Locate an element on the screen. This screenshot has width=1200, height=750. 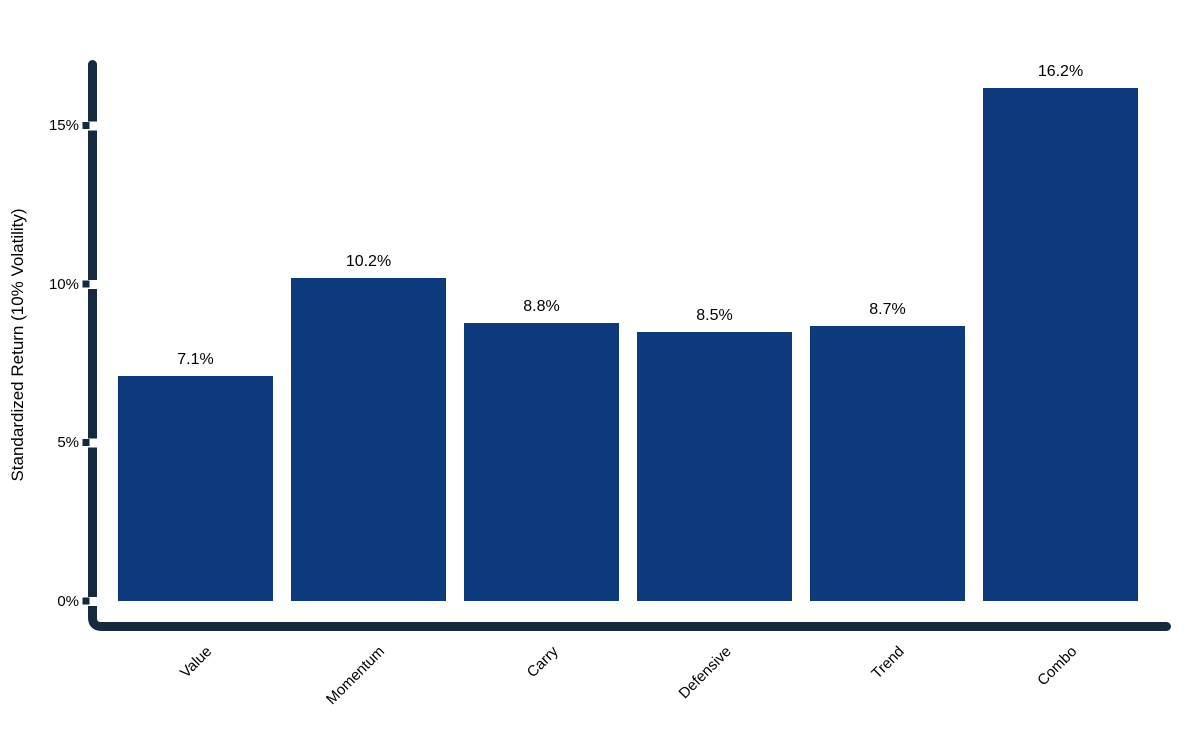
bar-value-label: 7.1% is located at coordinates (195, 360).